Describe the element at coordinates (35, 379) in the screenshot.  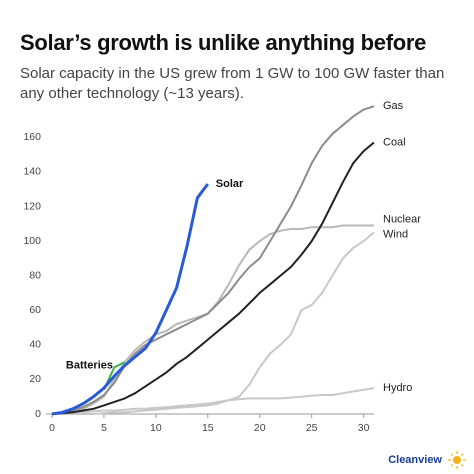
I see `y-tick-label: 20` at that location.